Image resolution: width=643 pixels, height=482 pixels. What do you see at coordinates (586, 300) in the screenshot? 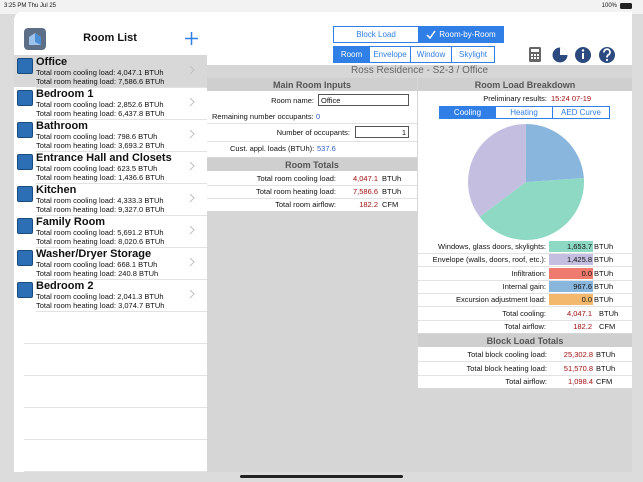
I see `value: 0.0` at bounding box center [586, 300].